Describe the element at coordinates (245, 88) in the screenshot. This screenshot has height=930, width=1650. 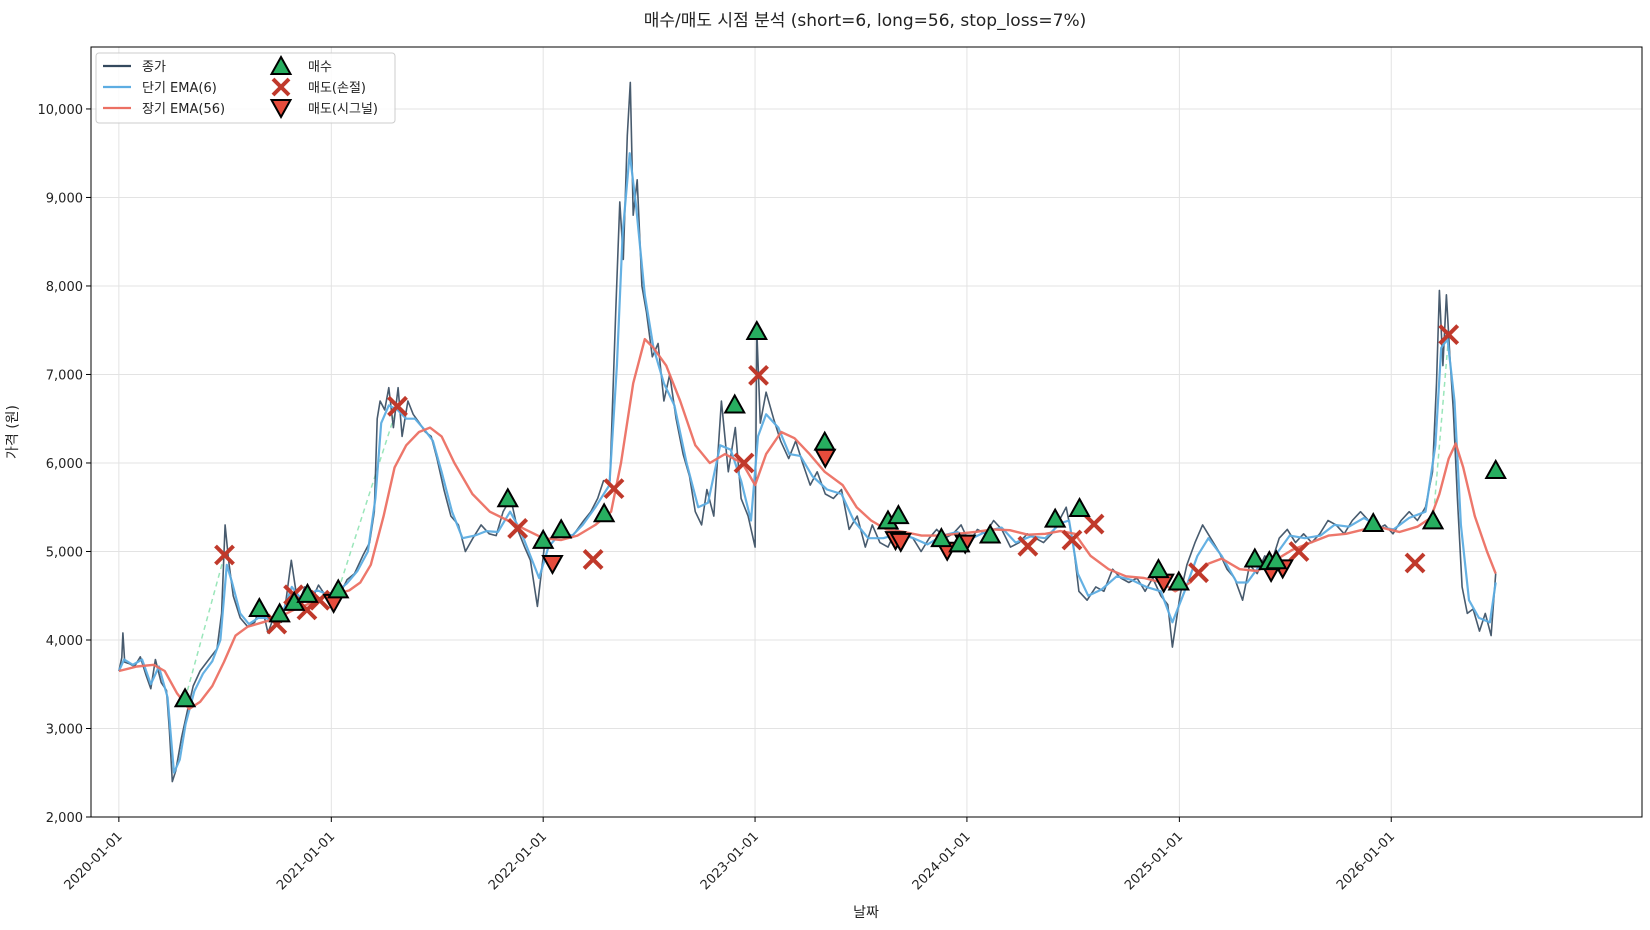
I see `legend-box` at that location.